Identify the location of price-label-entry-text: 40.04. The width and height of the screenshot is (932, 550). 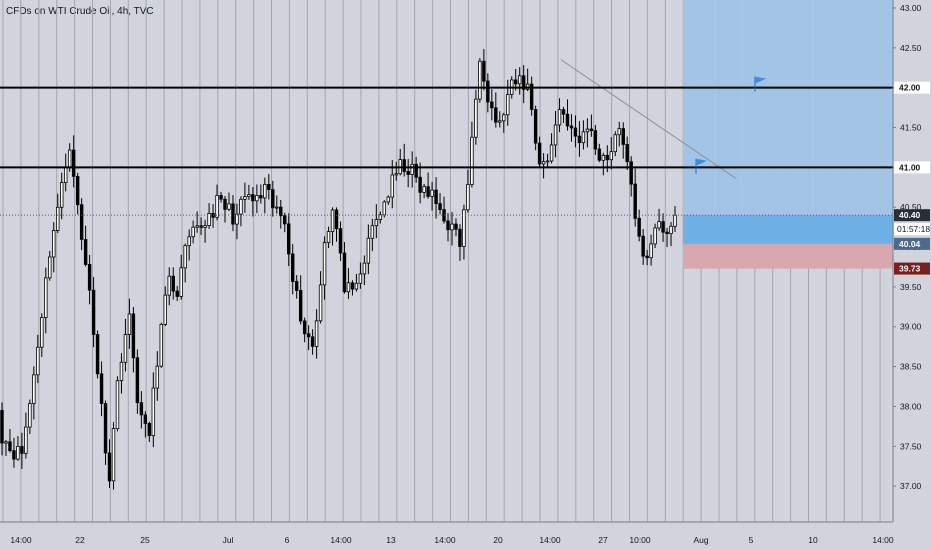
(910, 244).